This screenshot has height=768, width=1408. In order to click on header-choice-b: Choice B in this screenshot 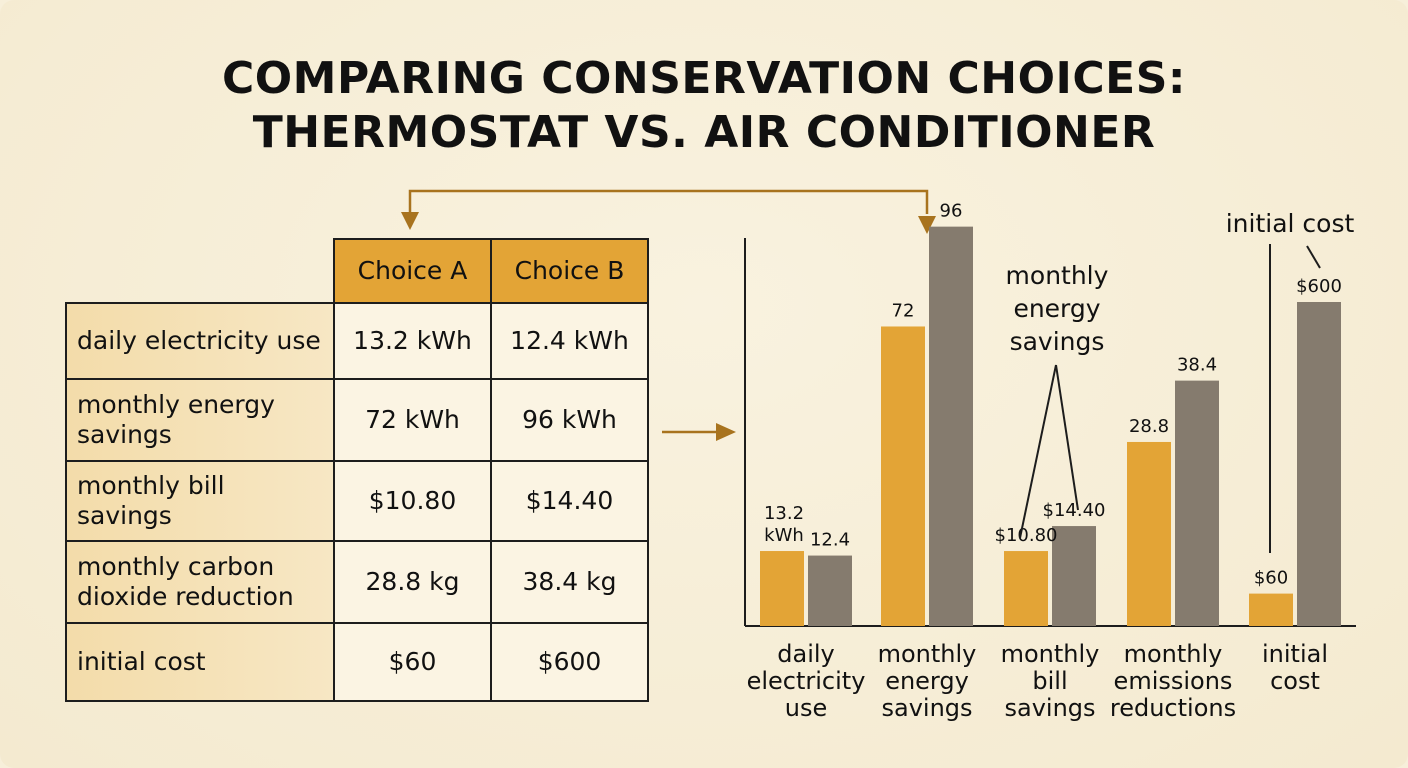, I will do `click(569, 271)`.